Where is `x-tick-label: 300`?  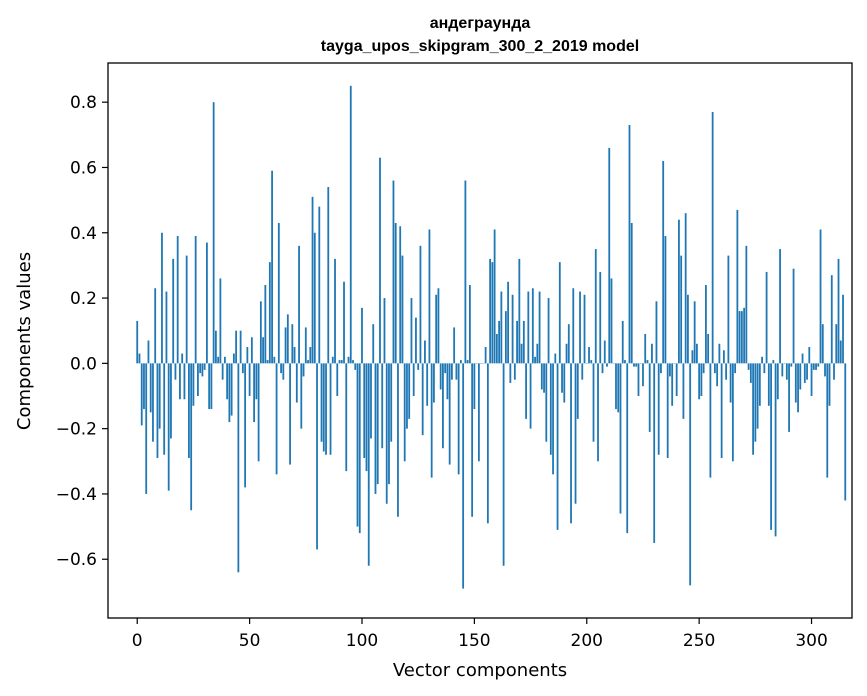
x-tick-label: 300 is located at coordinates (811, 641).